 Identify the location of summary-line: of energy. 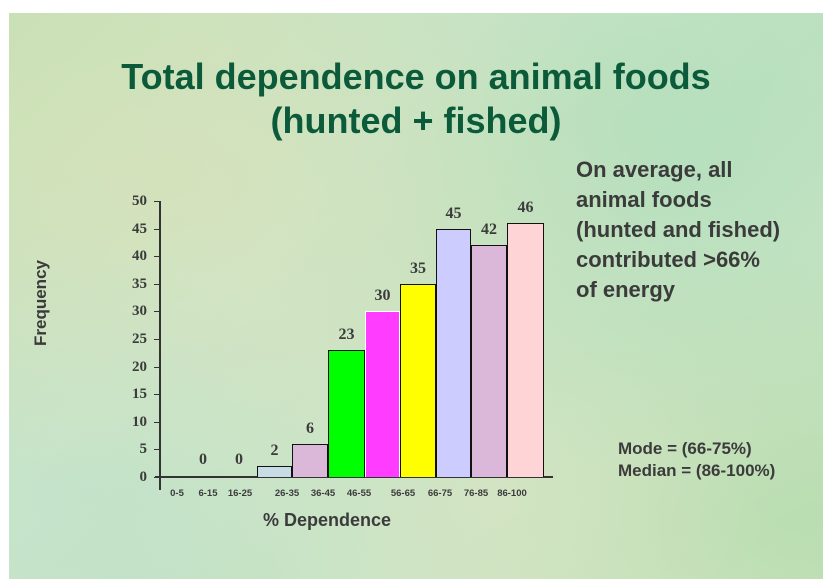
(626, 289).